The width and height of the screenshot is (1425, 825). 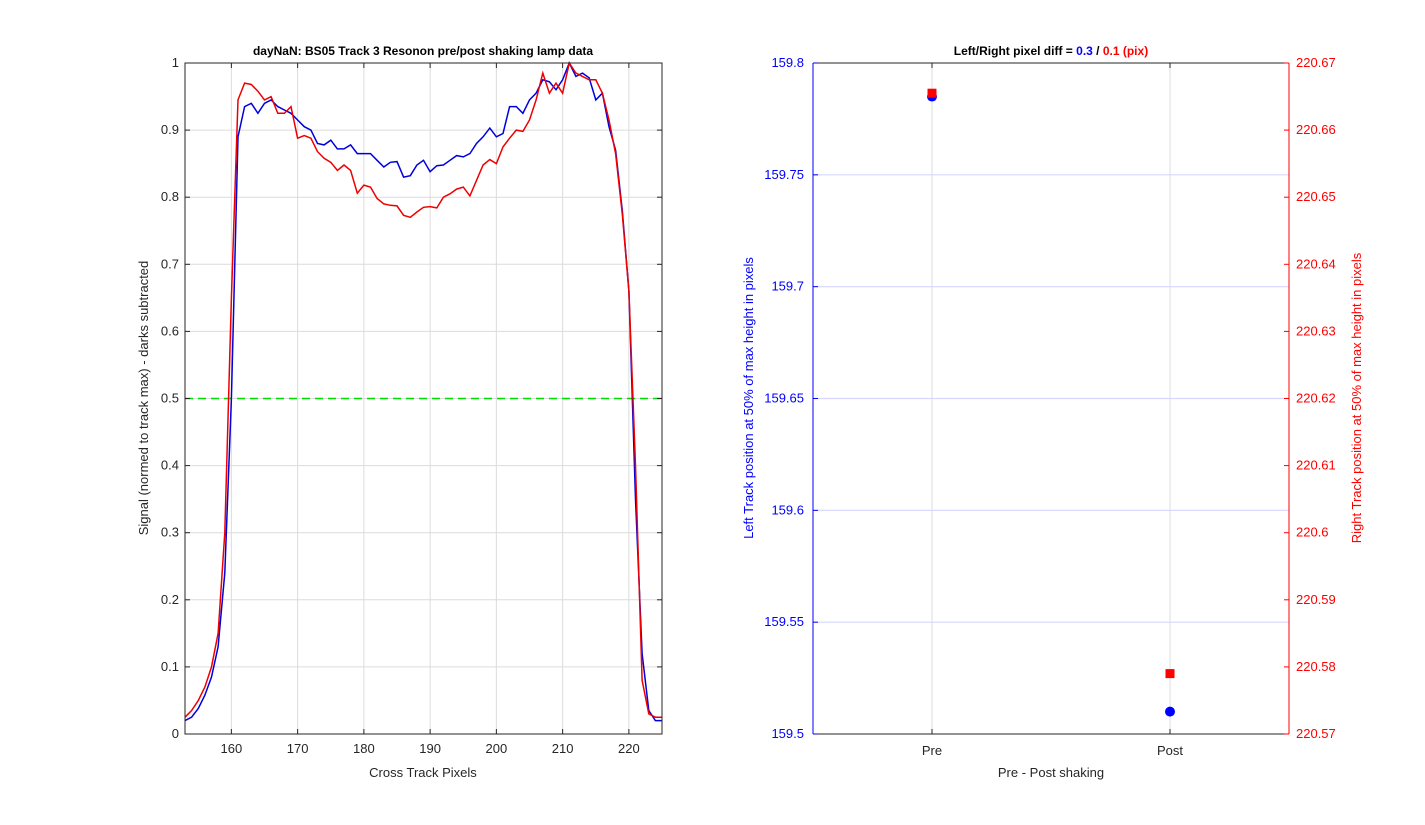 What do you see at coordinates (787, 733) in the screenshot?
I see `left-y-tick-label: 159.5` at bounding box center [787, 733].